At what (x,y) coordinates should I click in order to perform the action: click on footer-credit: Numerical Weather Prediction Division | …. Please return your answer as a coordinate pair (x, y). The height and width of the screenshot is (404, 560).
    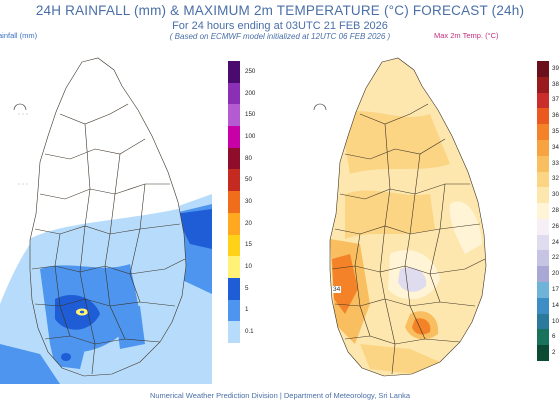
    Looking at the image, I should click on (280, 395).